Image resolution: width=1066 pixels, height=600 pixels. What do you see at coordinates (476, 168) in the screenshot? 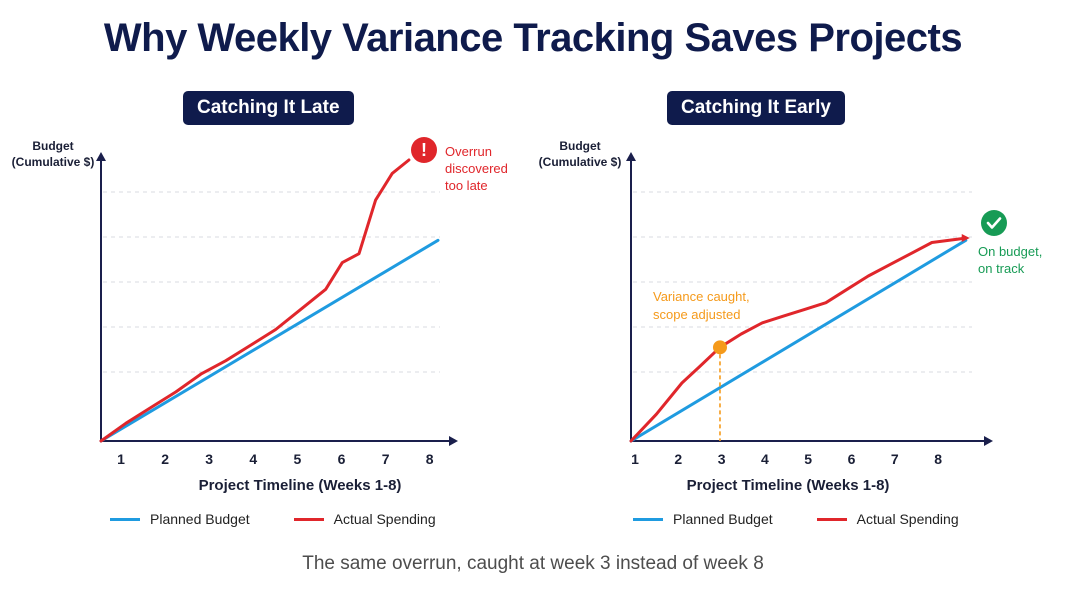
I see `overrun-annotation: discovered` at bounding box center [476, 168].